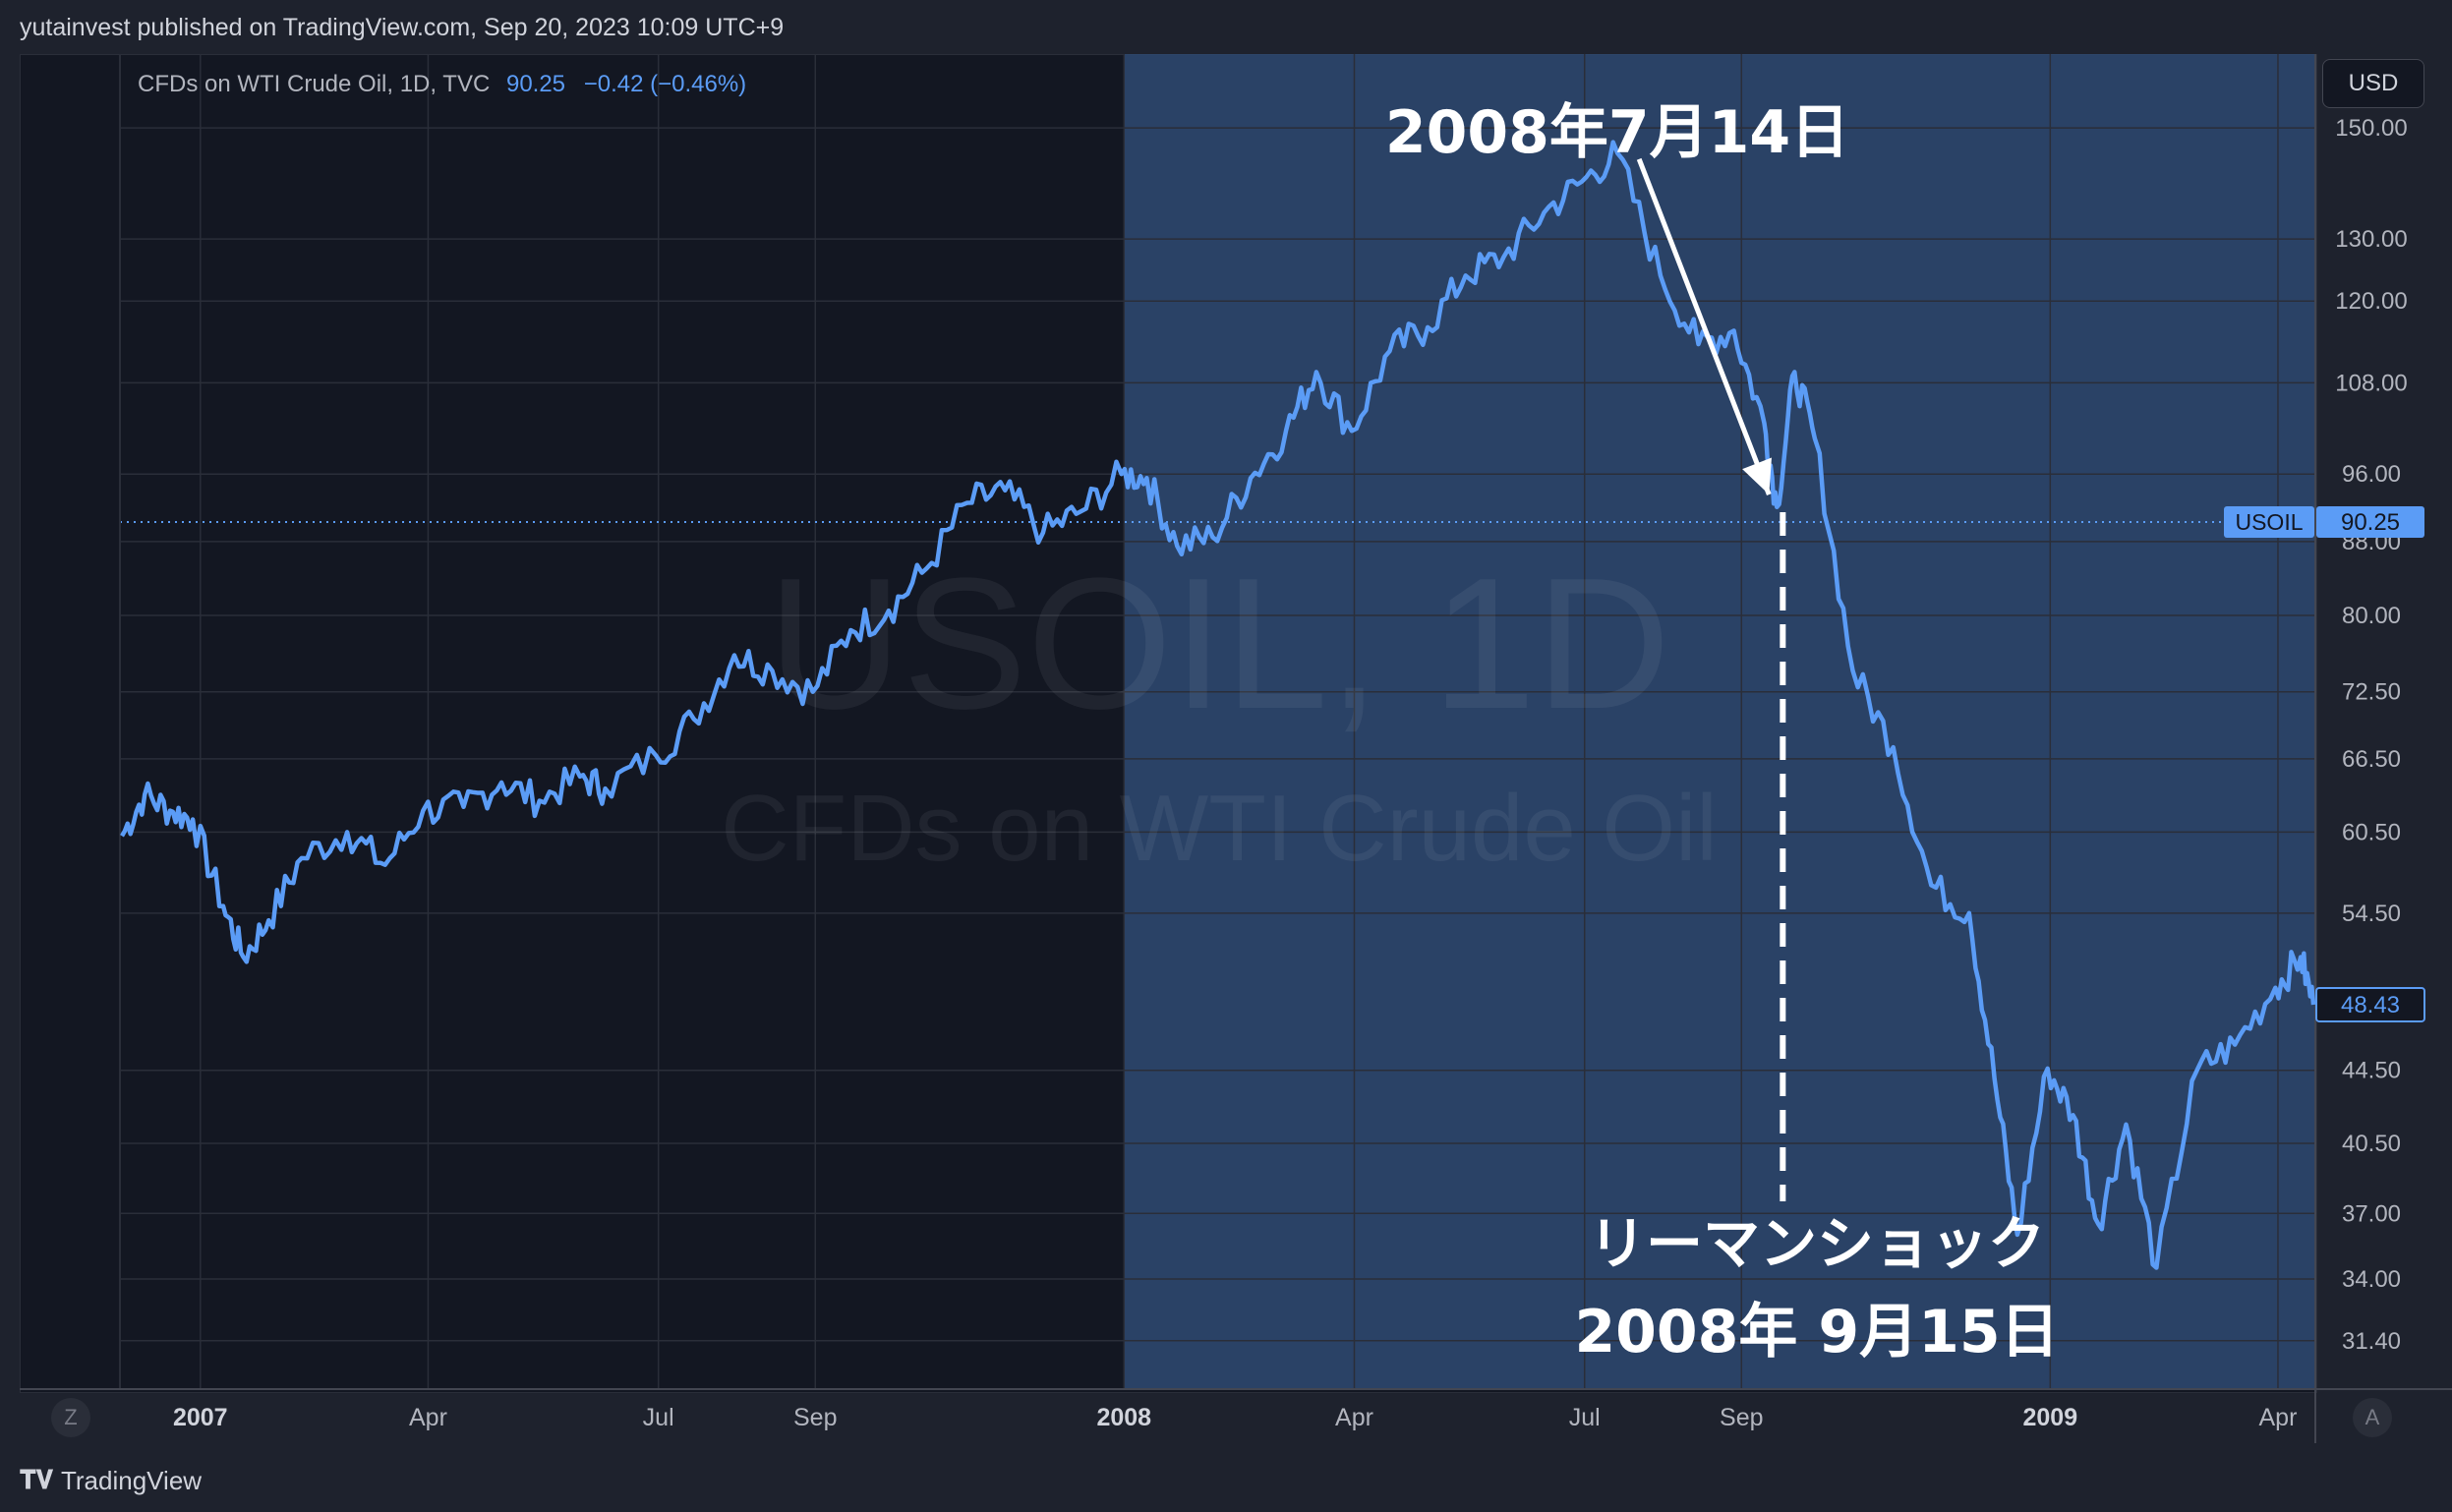  Describe the element at coordinates (1219, 644) in the screenshot. I see `watermark-symbol: USOIL, 1D` at that location.